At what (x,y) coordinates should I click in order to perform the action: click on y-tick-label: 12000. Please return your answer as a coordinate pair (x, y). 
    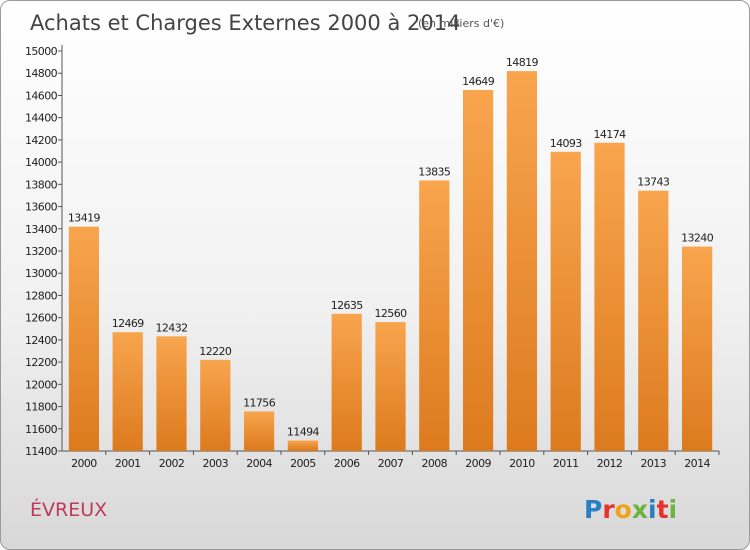
    Looking at the image, I should click on (41, 384).